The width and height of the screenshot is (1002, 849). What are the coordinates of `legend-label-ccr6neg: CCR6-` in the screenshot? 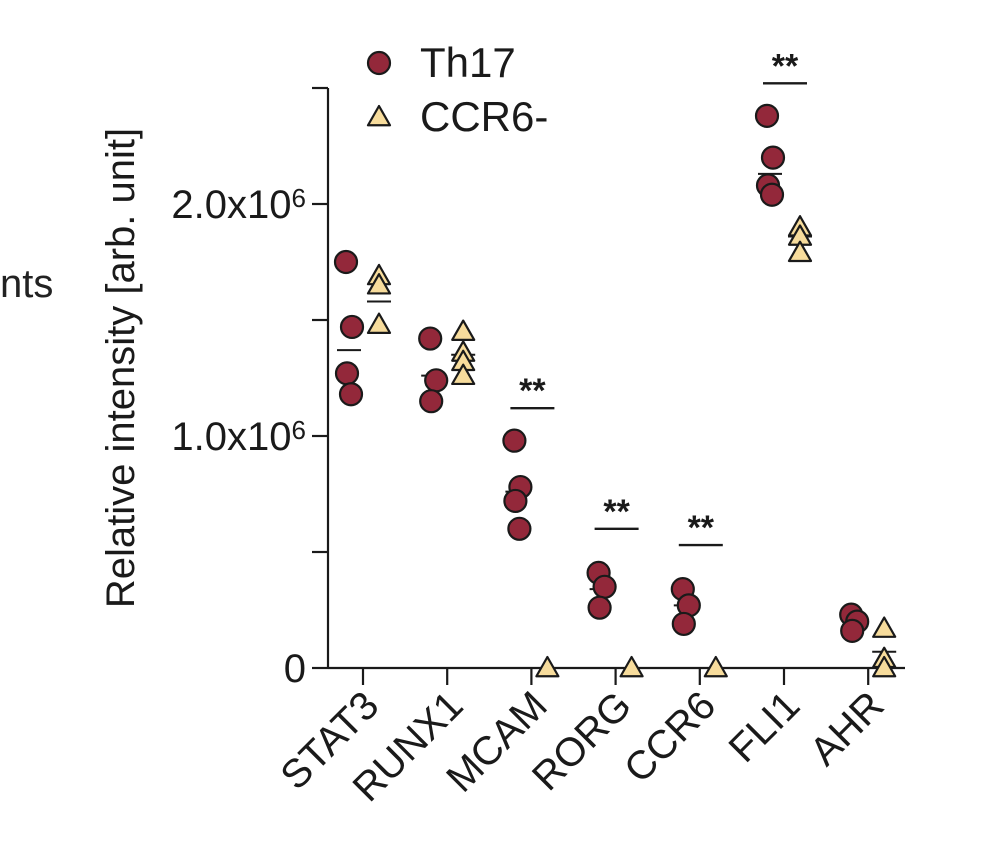 It's located at (484, 116).